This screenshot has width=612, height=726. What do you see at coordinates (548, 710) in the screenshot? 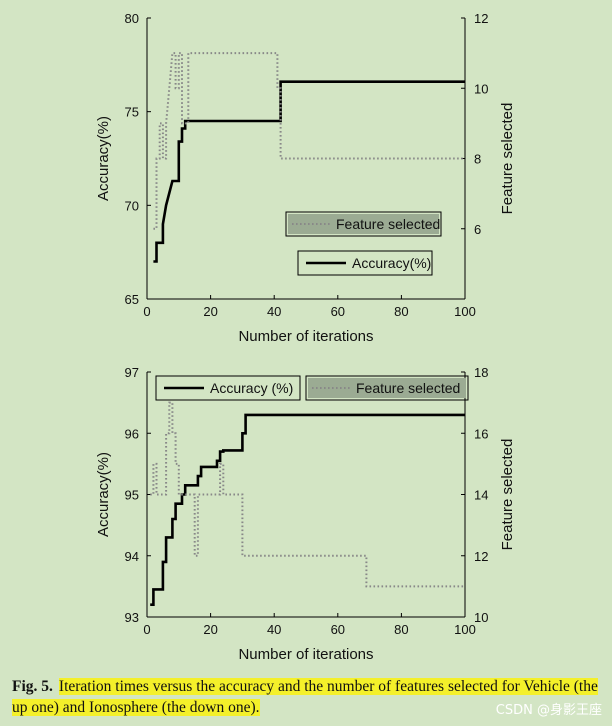
I see `watermark: CSDN @身影王座` at bounding box center [548, 710].